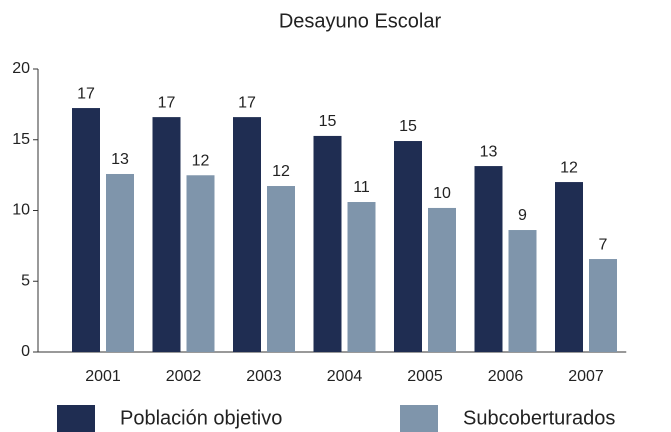 The image size is (671, 432). Describe the element at coordinates (425, 376) in the screenshot. I see `x-tick-label: 2005` at that location.